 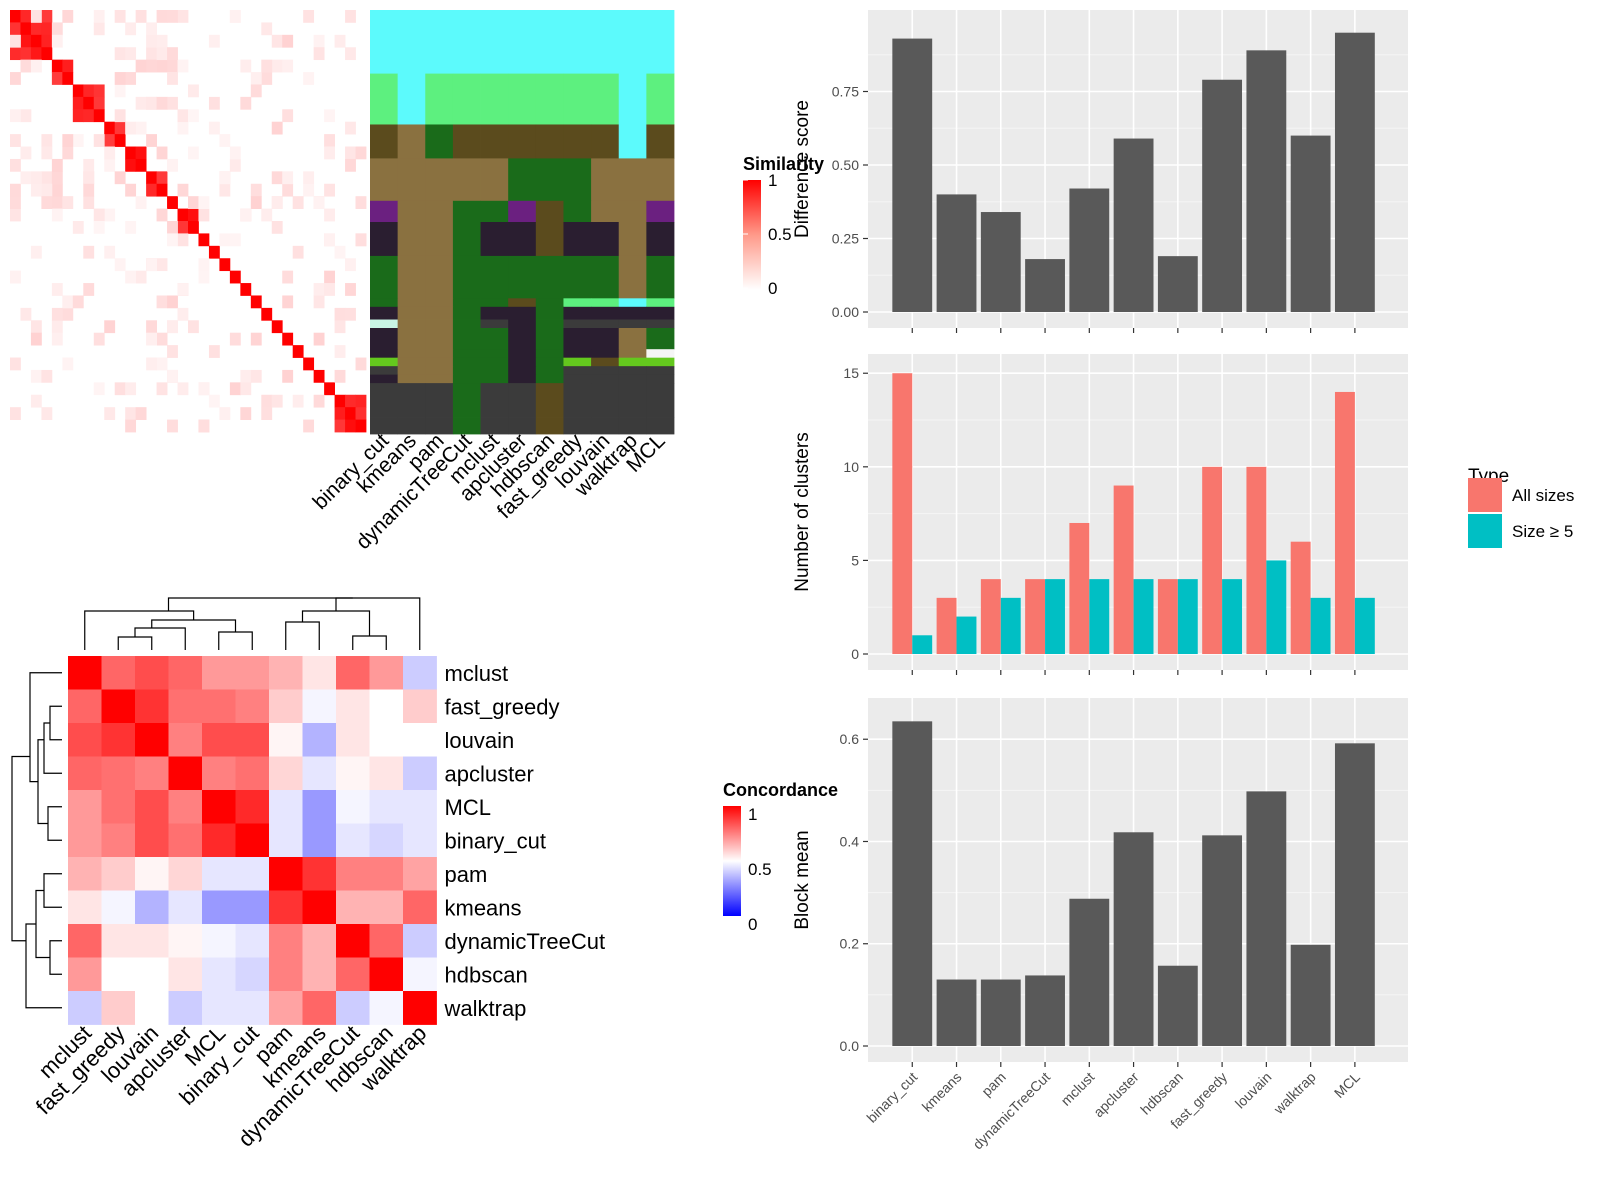 What do you see at coordinates (216, 803) in the screenshot?
I see `concordance-dendrograms` at bounding box center [216, 803].